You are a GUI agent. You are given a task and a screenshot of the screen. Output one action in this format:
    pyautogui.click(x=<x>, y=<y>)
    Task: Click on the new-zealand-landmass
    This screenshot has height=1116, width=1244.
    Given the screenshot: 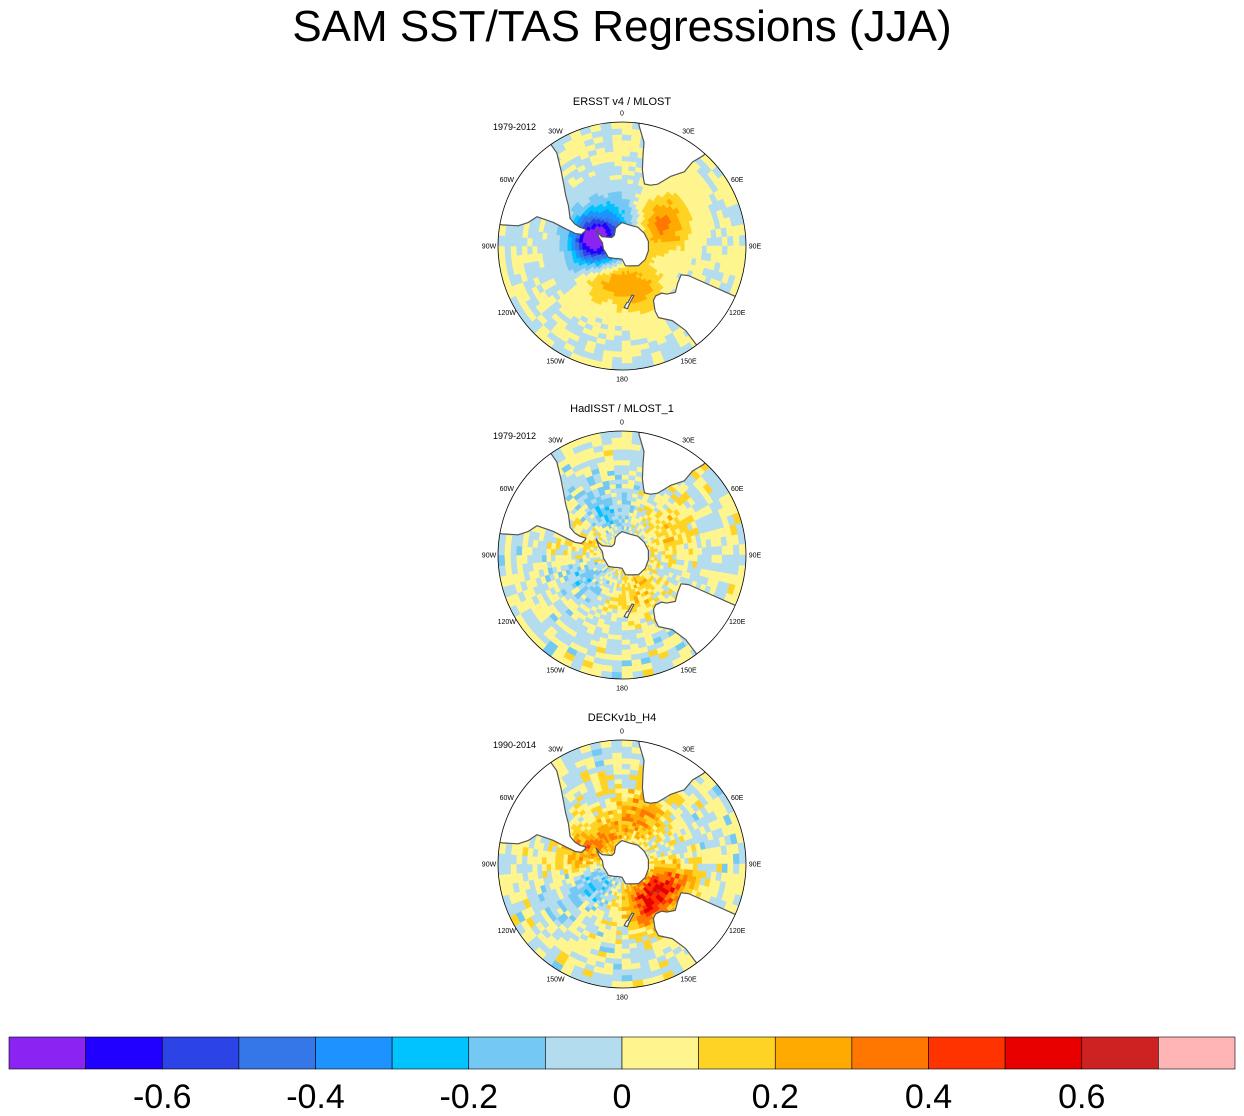 What is the action you would take?
    pyautogui.click(x=629, y=302)
    